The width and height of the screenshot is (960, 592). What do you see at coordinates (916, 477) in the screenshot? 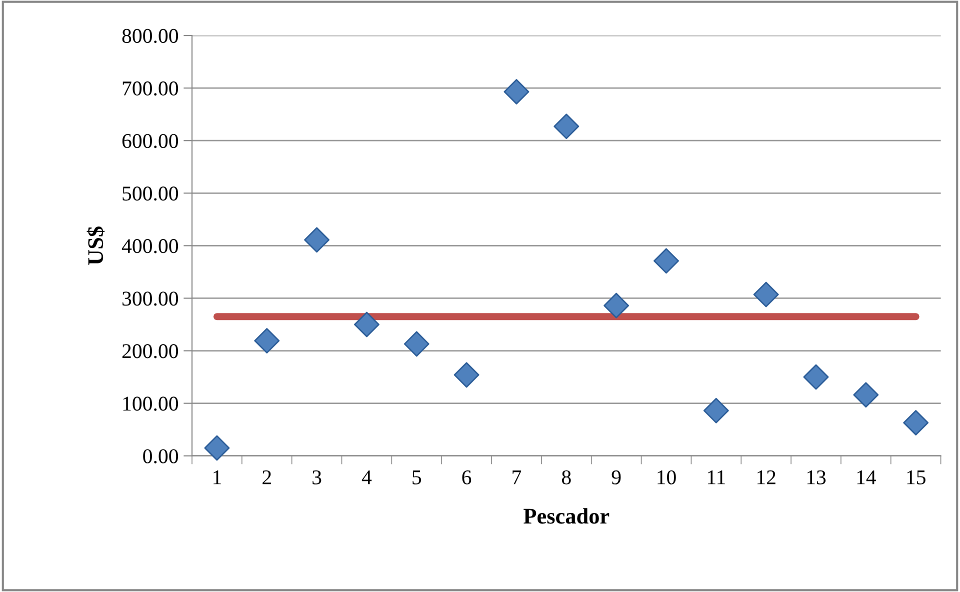
I see `x-tick-label: 15` at bounding box center [916, 477].